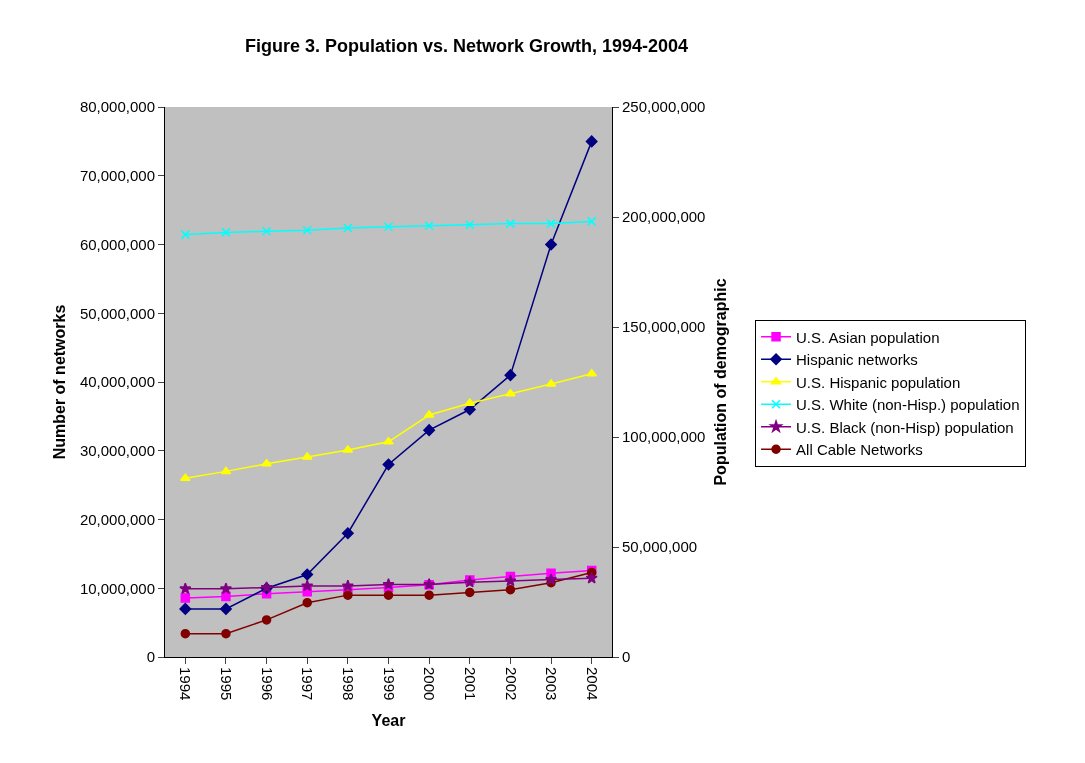 This screenshot has height=763, width=1085. What do you see at coordinates (150, 657) in the screenshot?
I see `y-tick-label: 0` at bounding box center [150, 657].